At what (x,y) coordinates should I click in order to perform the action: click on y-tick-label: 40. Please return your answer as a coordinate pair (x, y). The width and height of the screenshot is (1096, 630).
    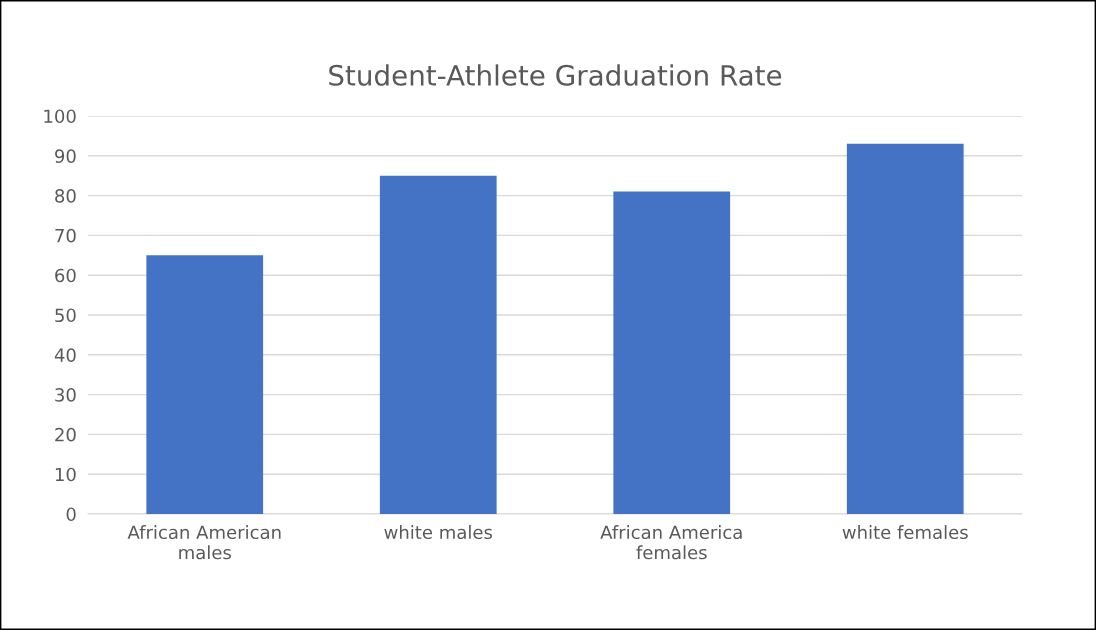
    Looking at the image, I should click on (65, 355).